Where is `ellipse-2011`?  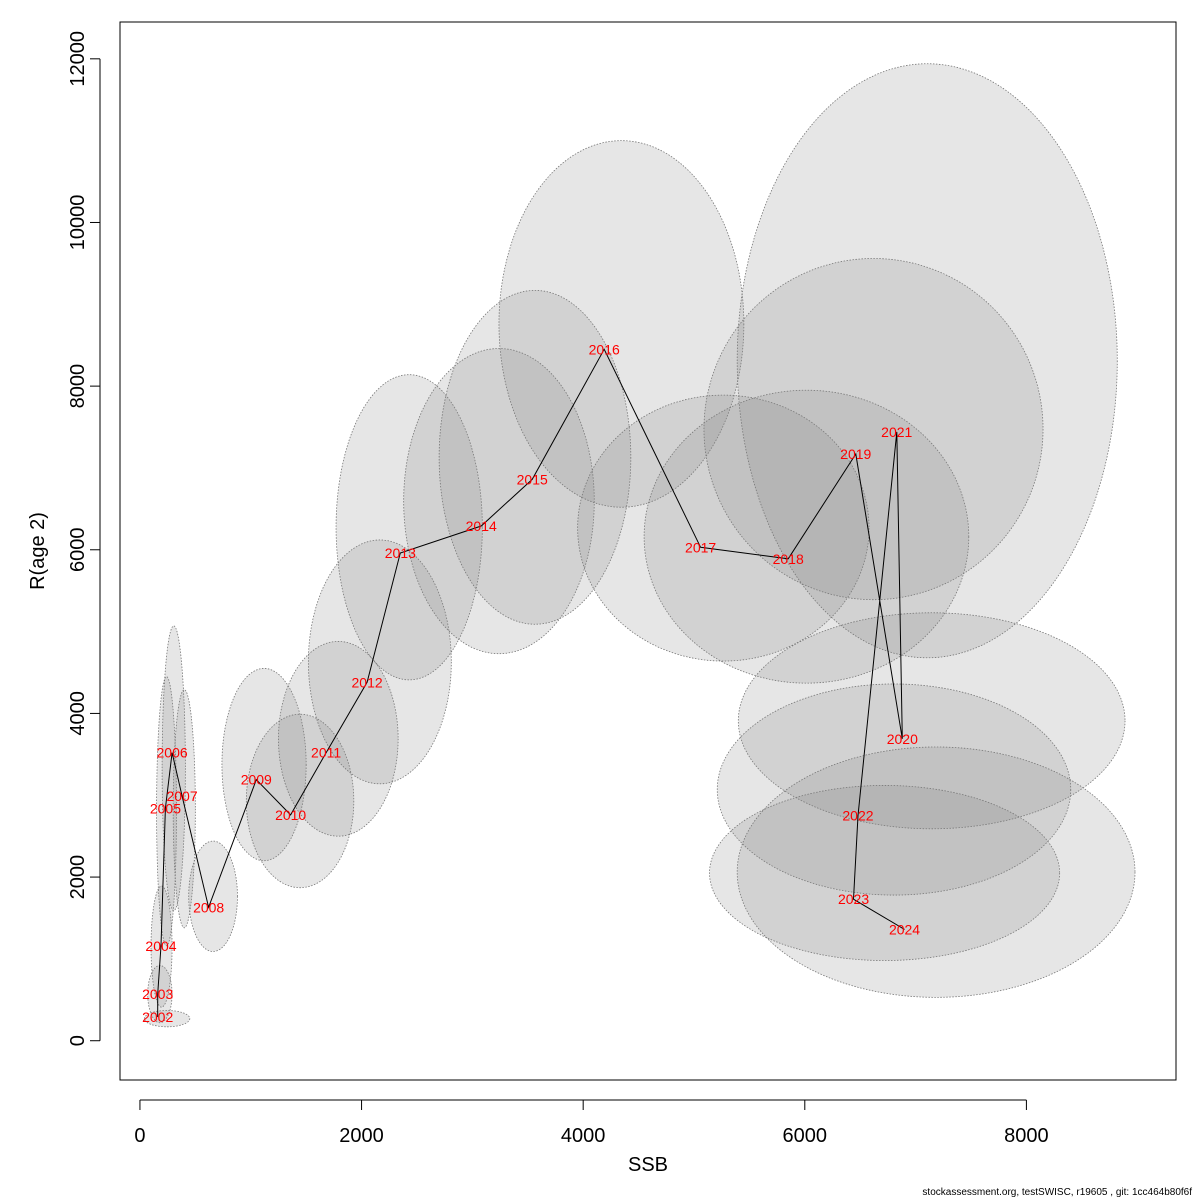 ellipse-2011 is located at coordinates (338, 739).